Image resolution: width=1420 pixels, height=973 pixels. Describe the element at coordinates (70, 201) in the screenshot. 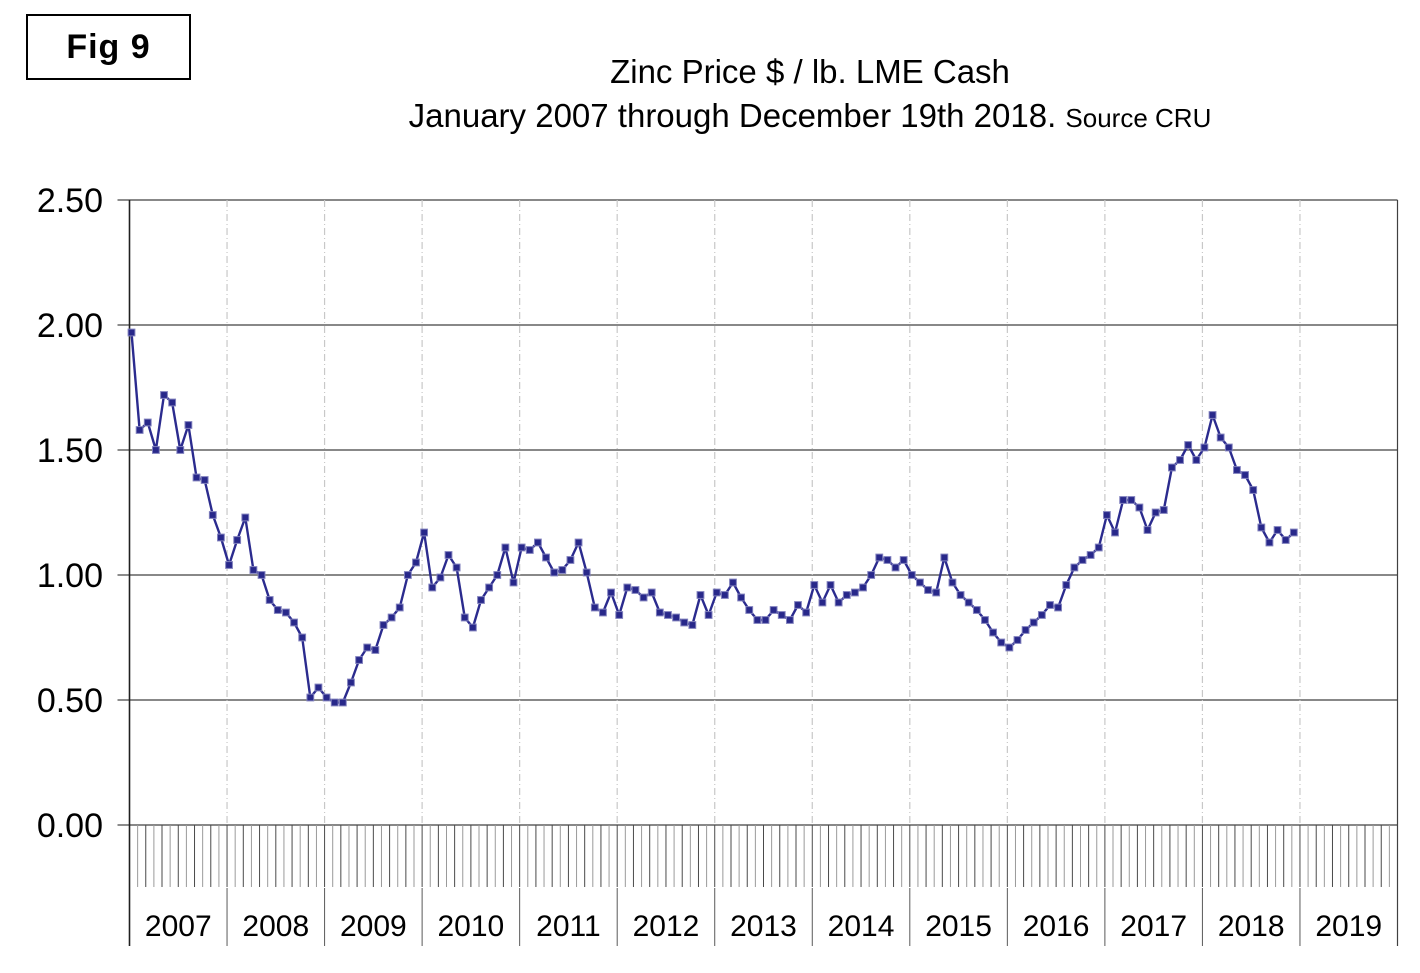

I see `y-axis-label: 2.50` at that location.